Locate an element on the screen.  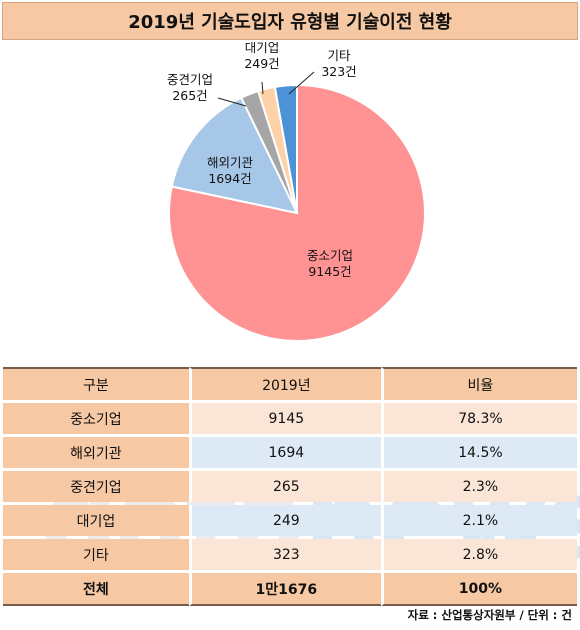
slice-label-4: 대기업 is located at coordinates (262, 48).